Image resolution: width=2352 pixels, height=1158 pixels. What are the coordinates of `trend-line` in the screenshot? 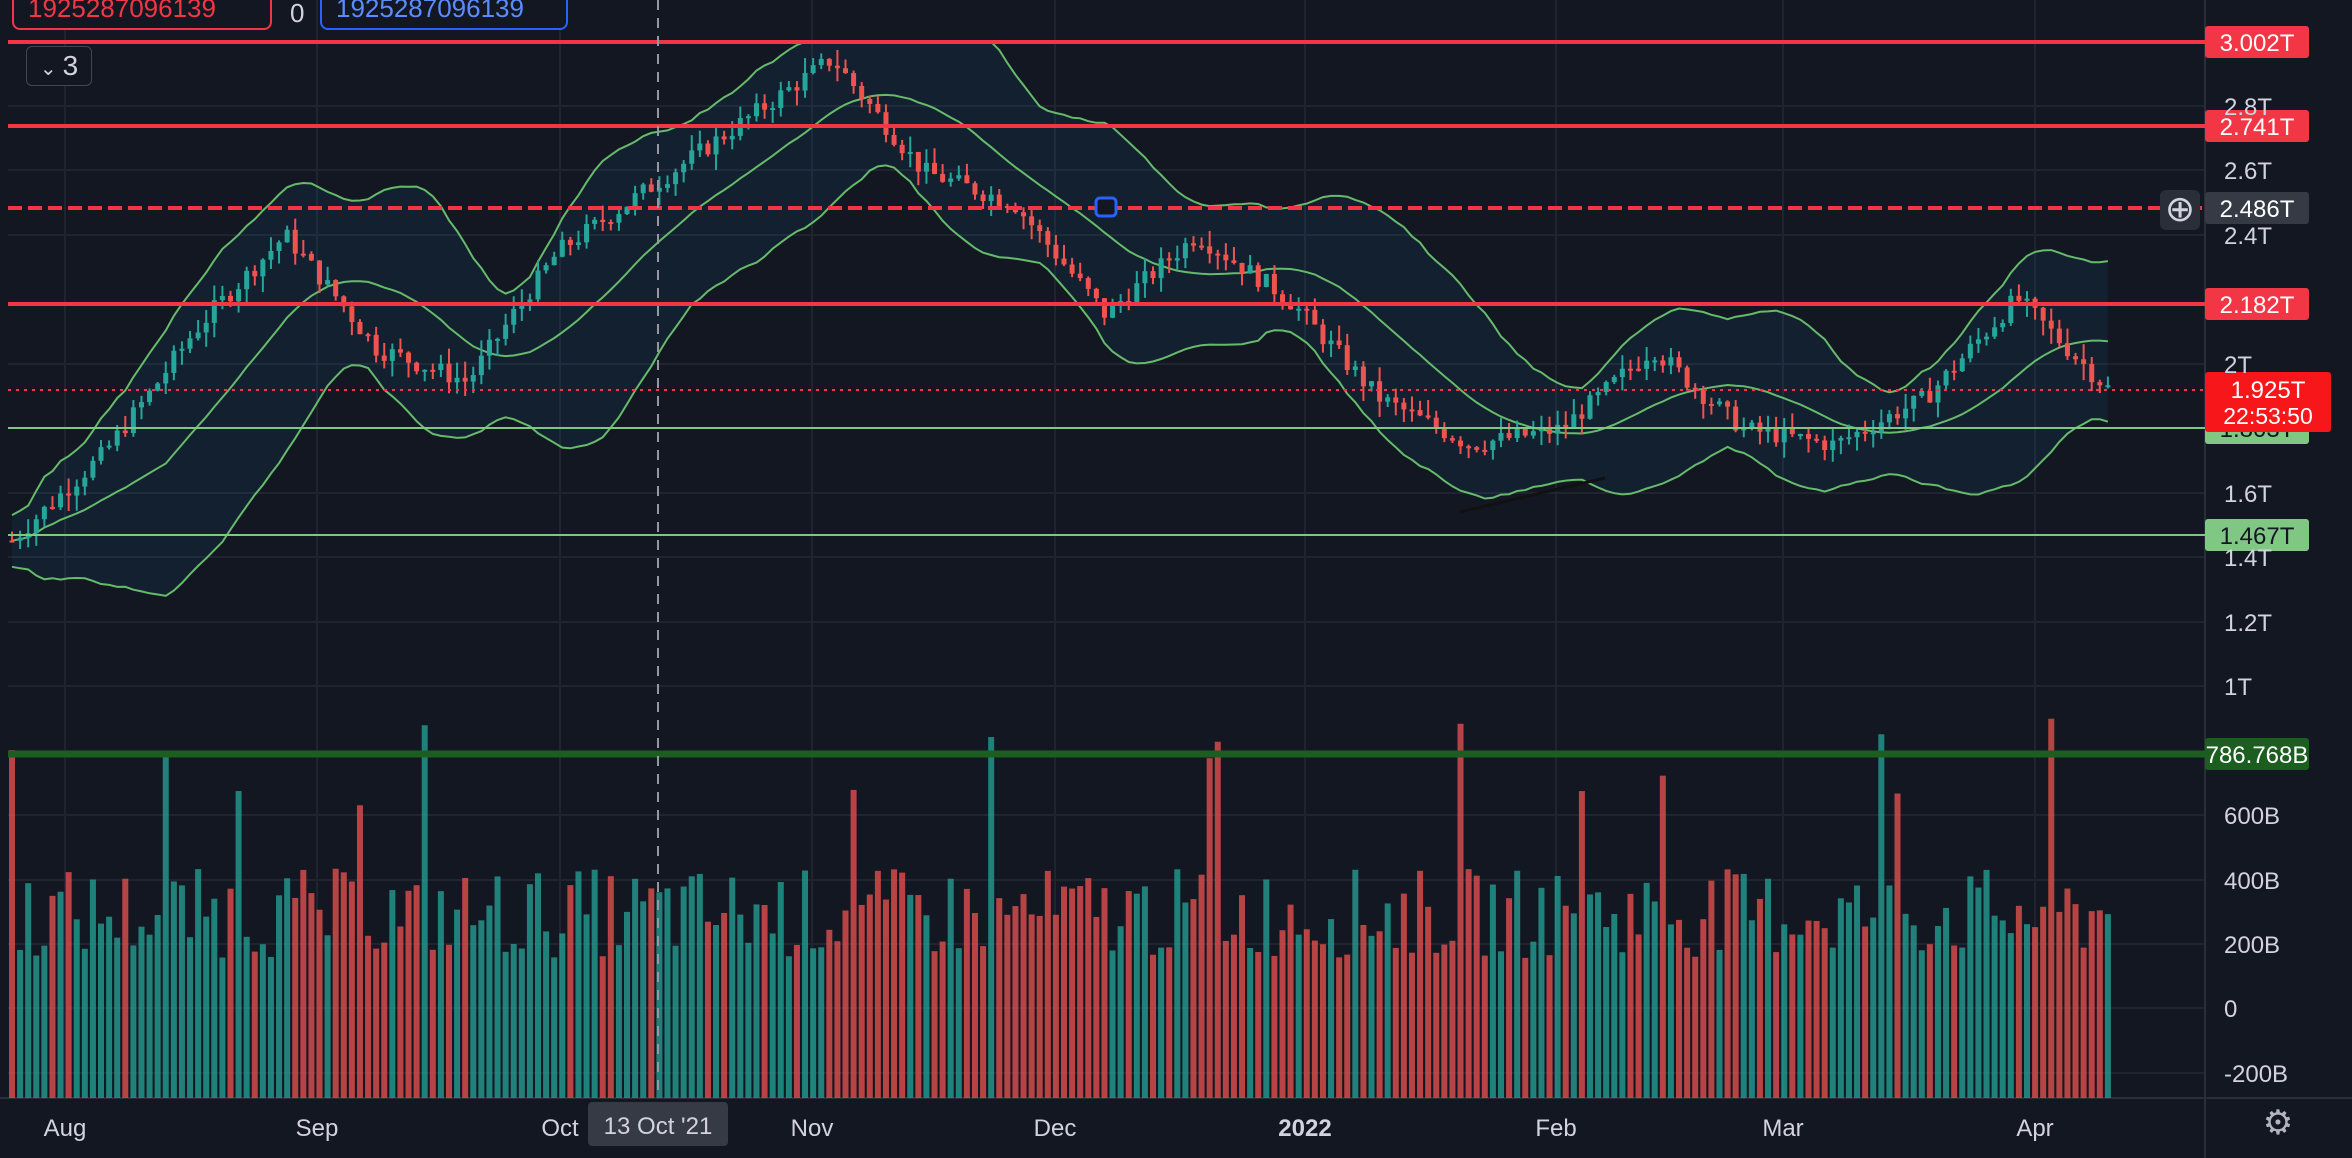 It's located at (1532, 495).